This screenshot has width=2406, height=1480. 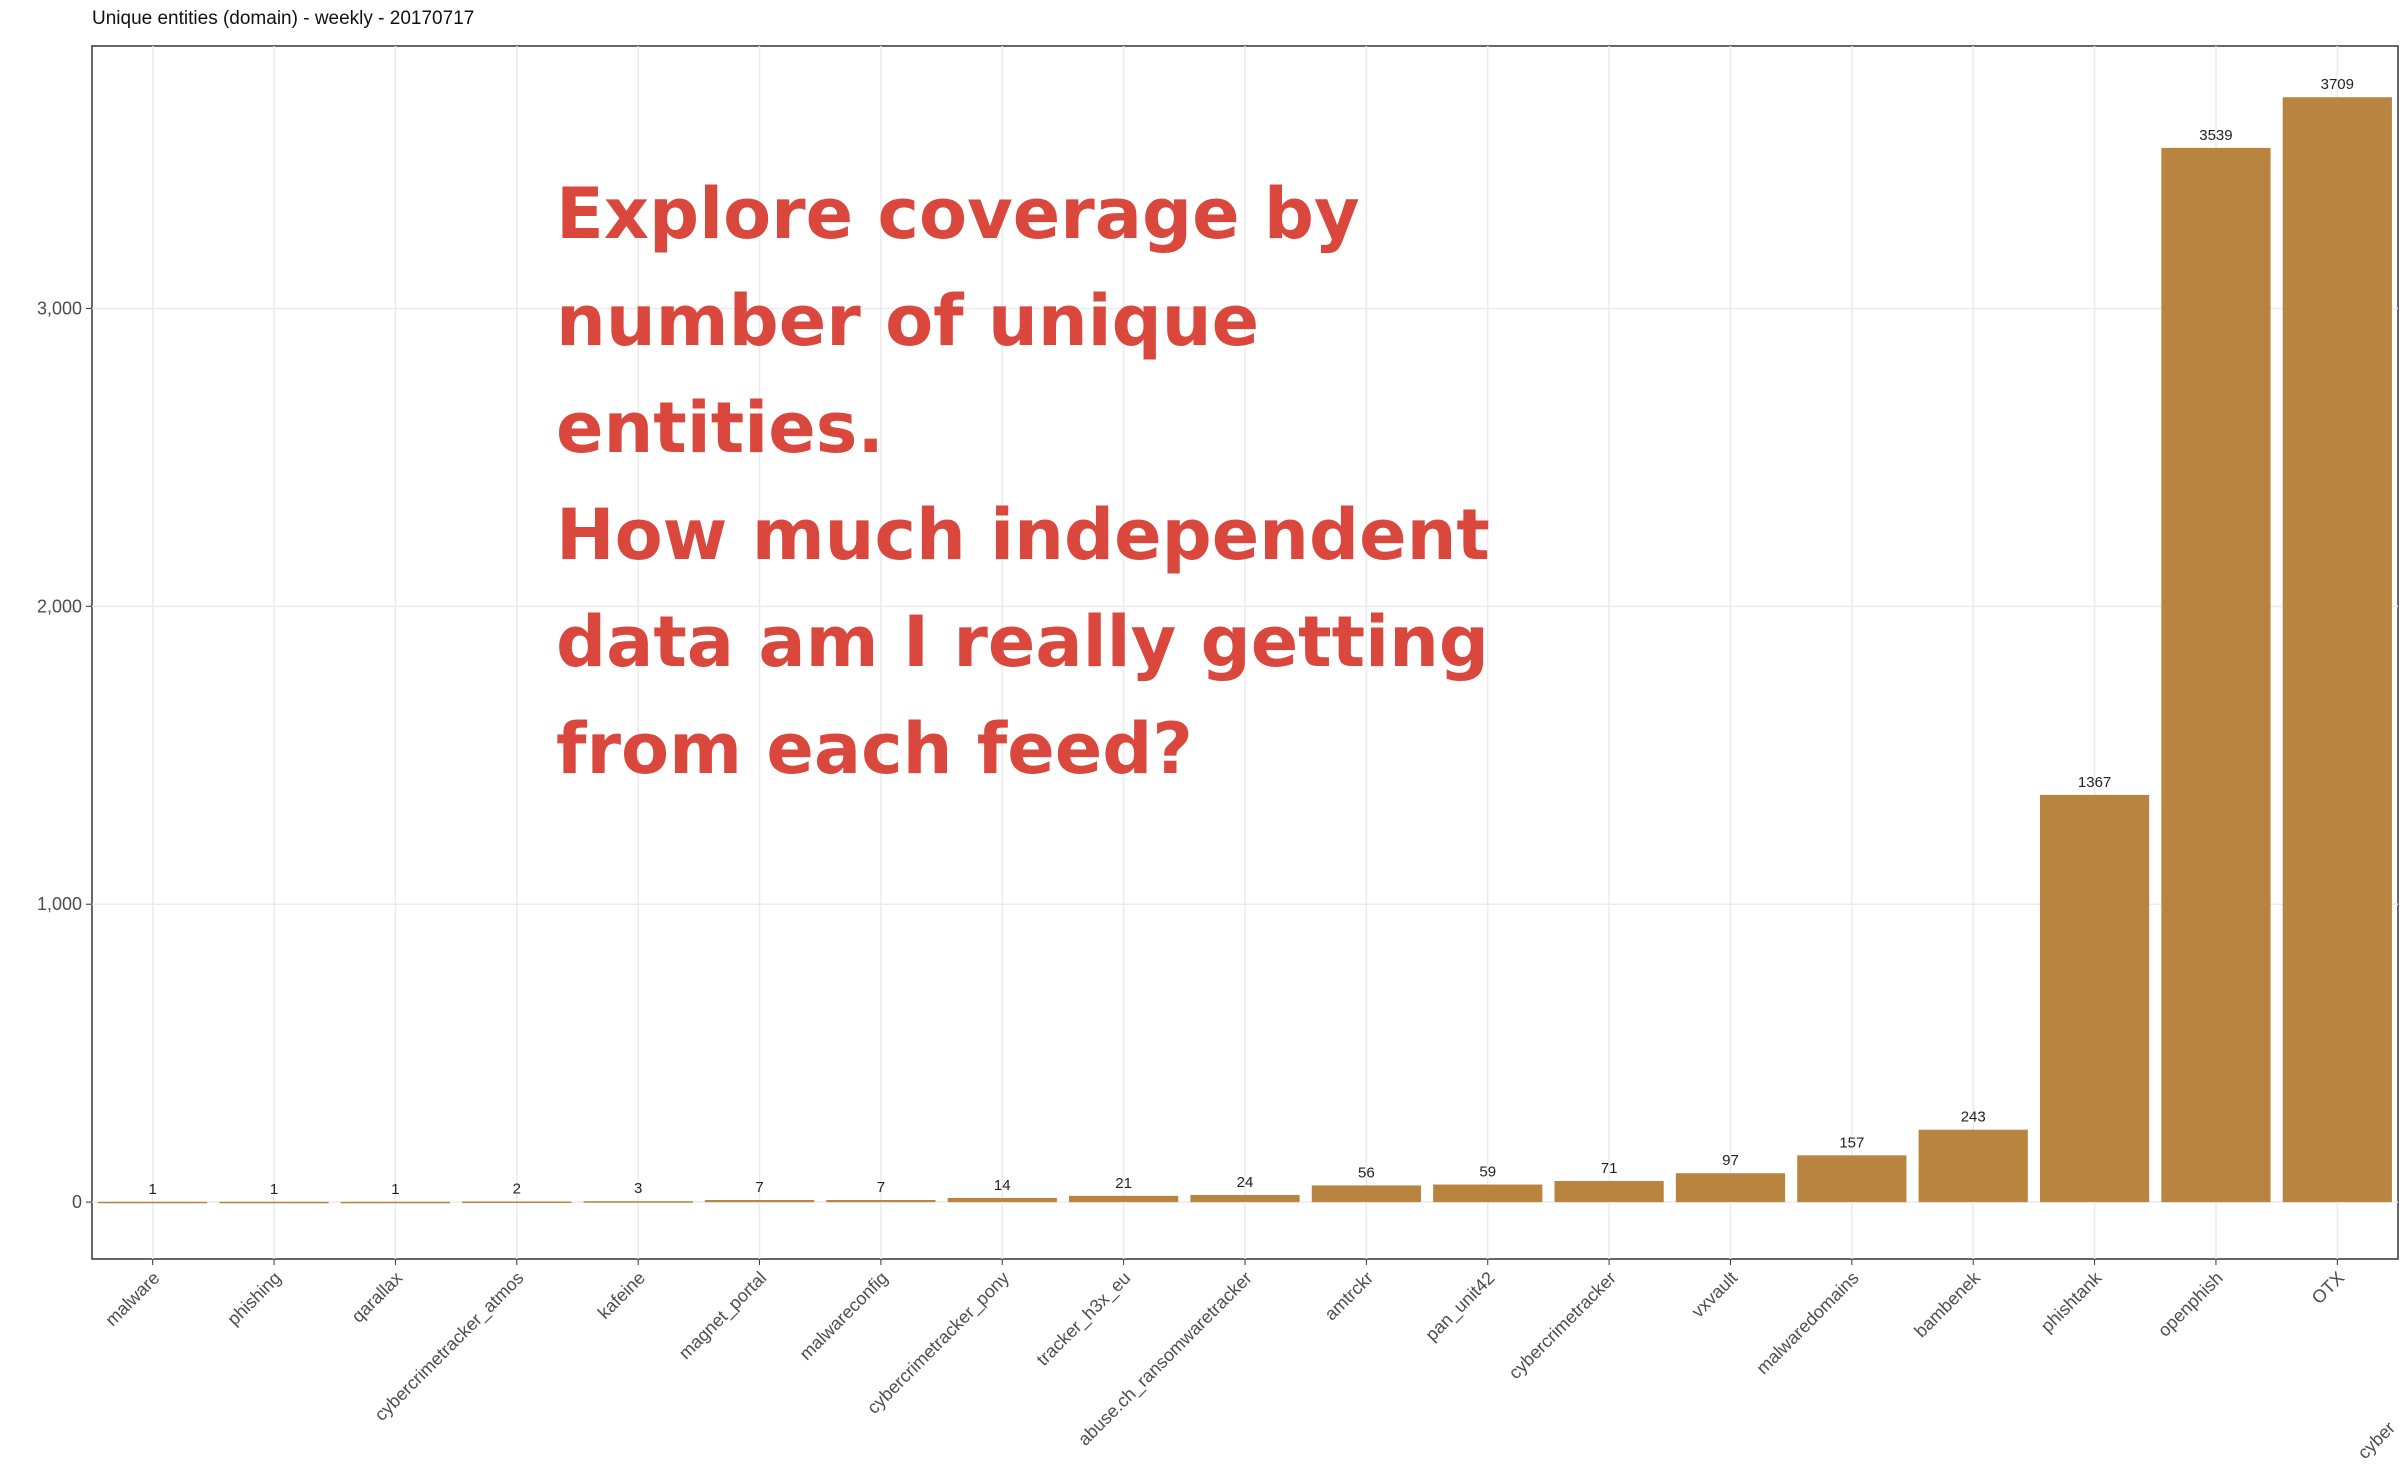 What do you see at coordinates (1947, 1304) in the screenshot?
I see `x-tick-label: bambenek` at bounding box center [1947, 1304].